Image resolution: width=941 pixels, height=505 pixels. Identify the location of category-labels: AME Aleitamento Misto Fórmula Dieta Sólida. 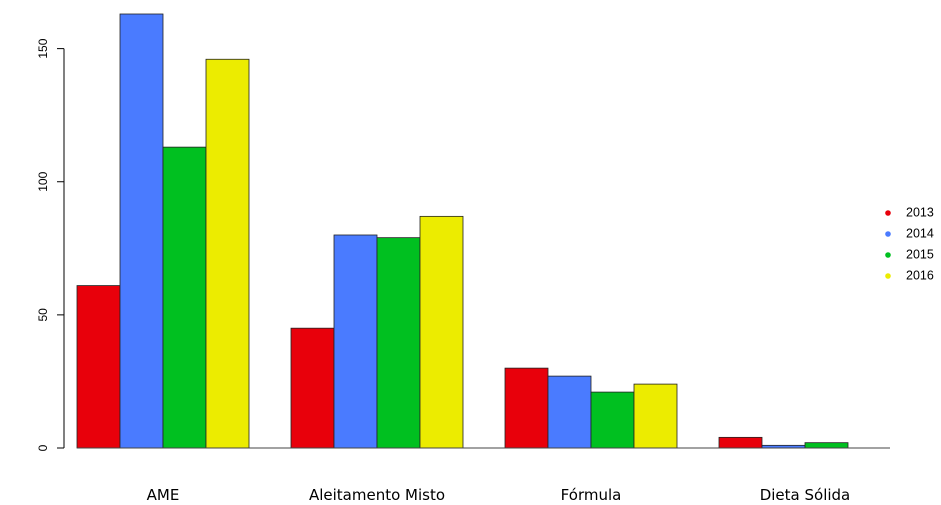
(499, 495).